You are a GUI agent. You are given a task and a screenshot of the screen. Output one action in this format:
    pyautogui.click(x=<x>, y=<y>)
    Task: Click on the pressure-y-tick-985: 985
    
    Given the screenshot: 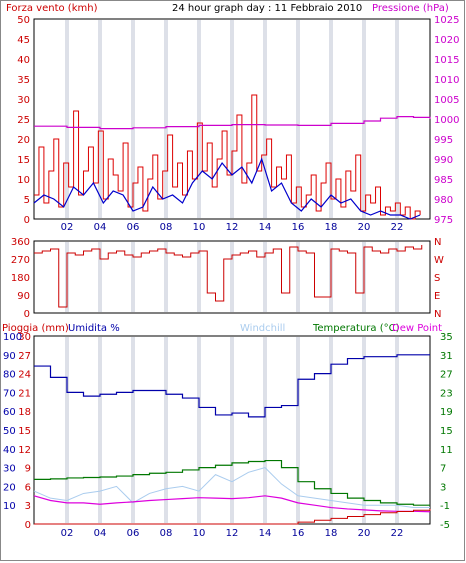 What is the action you would take?
    pyautogui.click(x=443, y=180)
    